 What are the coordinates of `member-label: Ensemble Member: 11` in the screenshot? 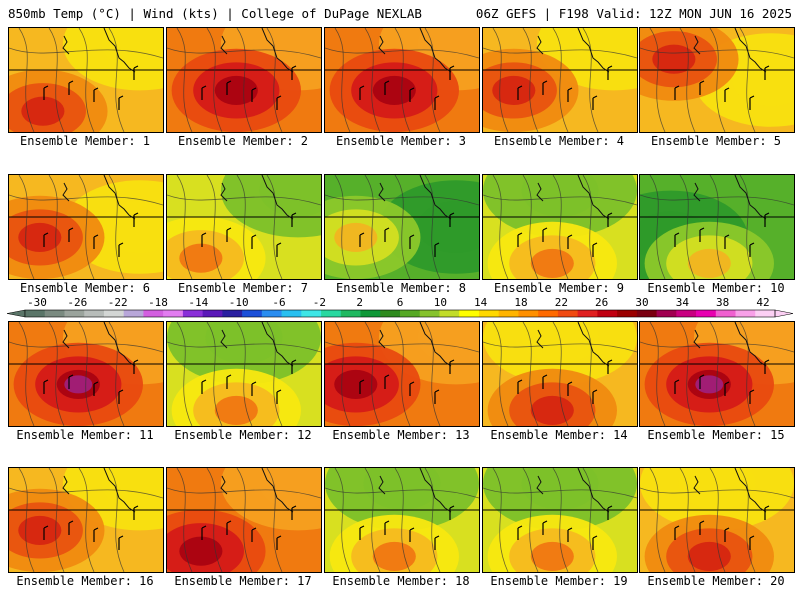 It's located at (85, 435).